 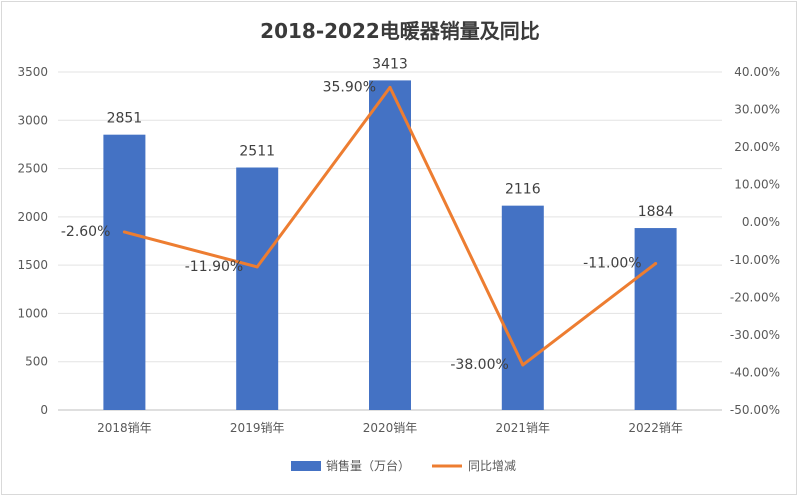 What do you see at coordinates (32, 265) in the screenshot?
I see `left-tick-label: 1500` at bounding box center [32, 265].